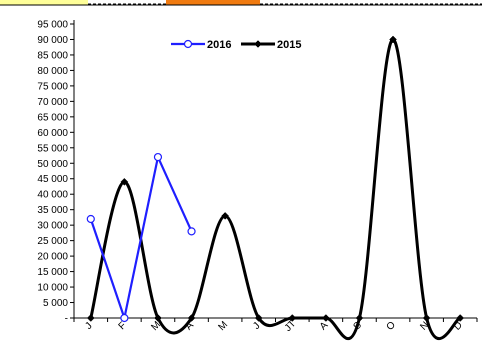  I want to click on y-tick-label: 70 000, so click(52, 102).